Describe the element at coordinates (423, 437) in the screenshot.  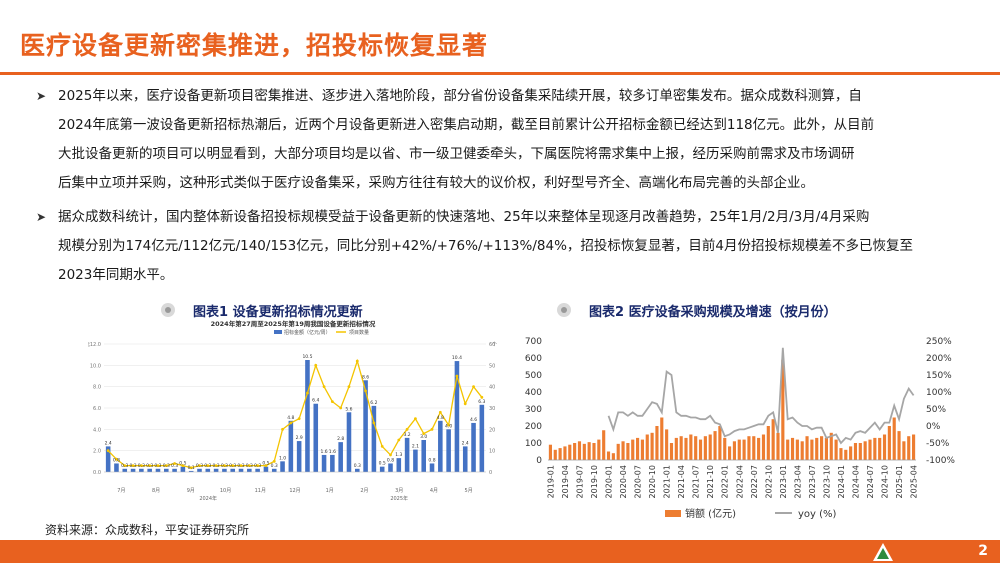
I see `chart1-bar-label: 3.0` at that location.